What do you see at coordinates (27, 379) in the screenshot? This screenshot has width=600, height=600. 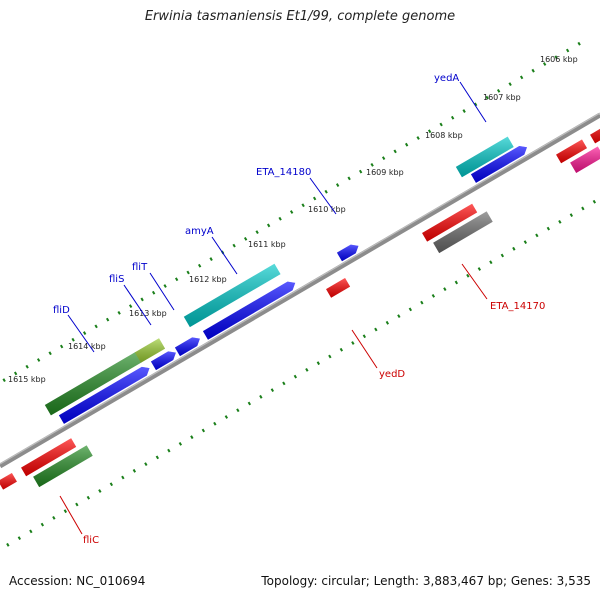 I see `kbp-label: 1615 kbp` at bounding box center [27, 379].